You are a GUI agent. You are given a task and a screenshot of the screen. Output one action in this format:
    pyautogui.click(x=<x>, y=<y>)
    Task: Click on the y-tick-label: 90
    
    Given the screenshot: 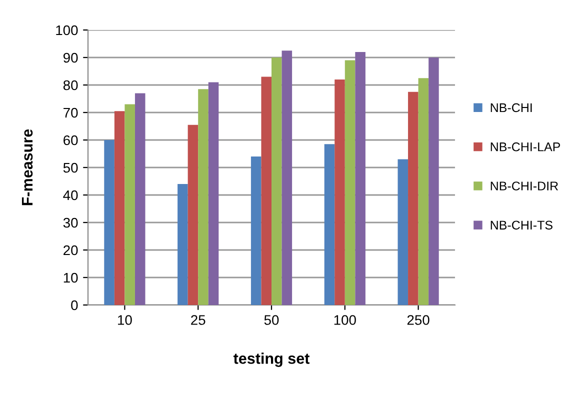 What is the action you would take?
    pyautogui.click(x=70, y=57)
    